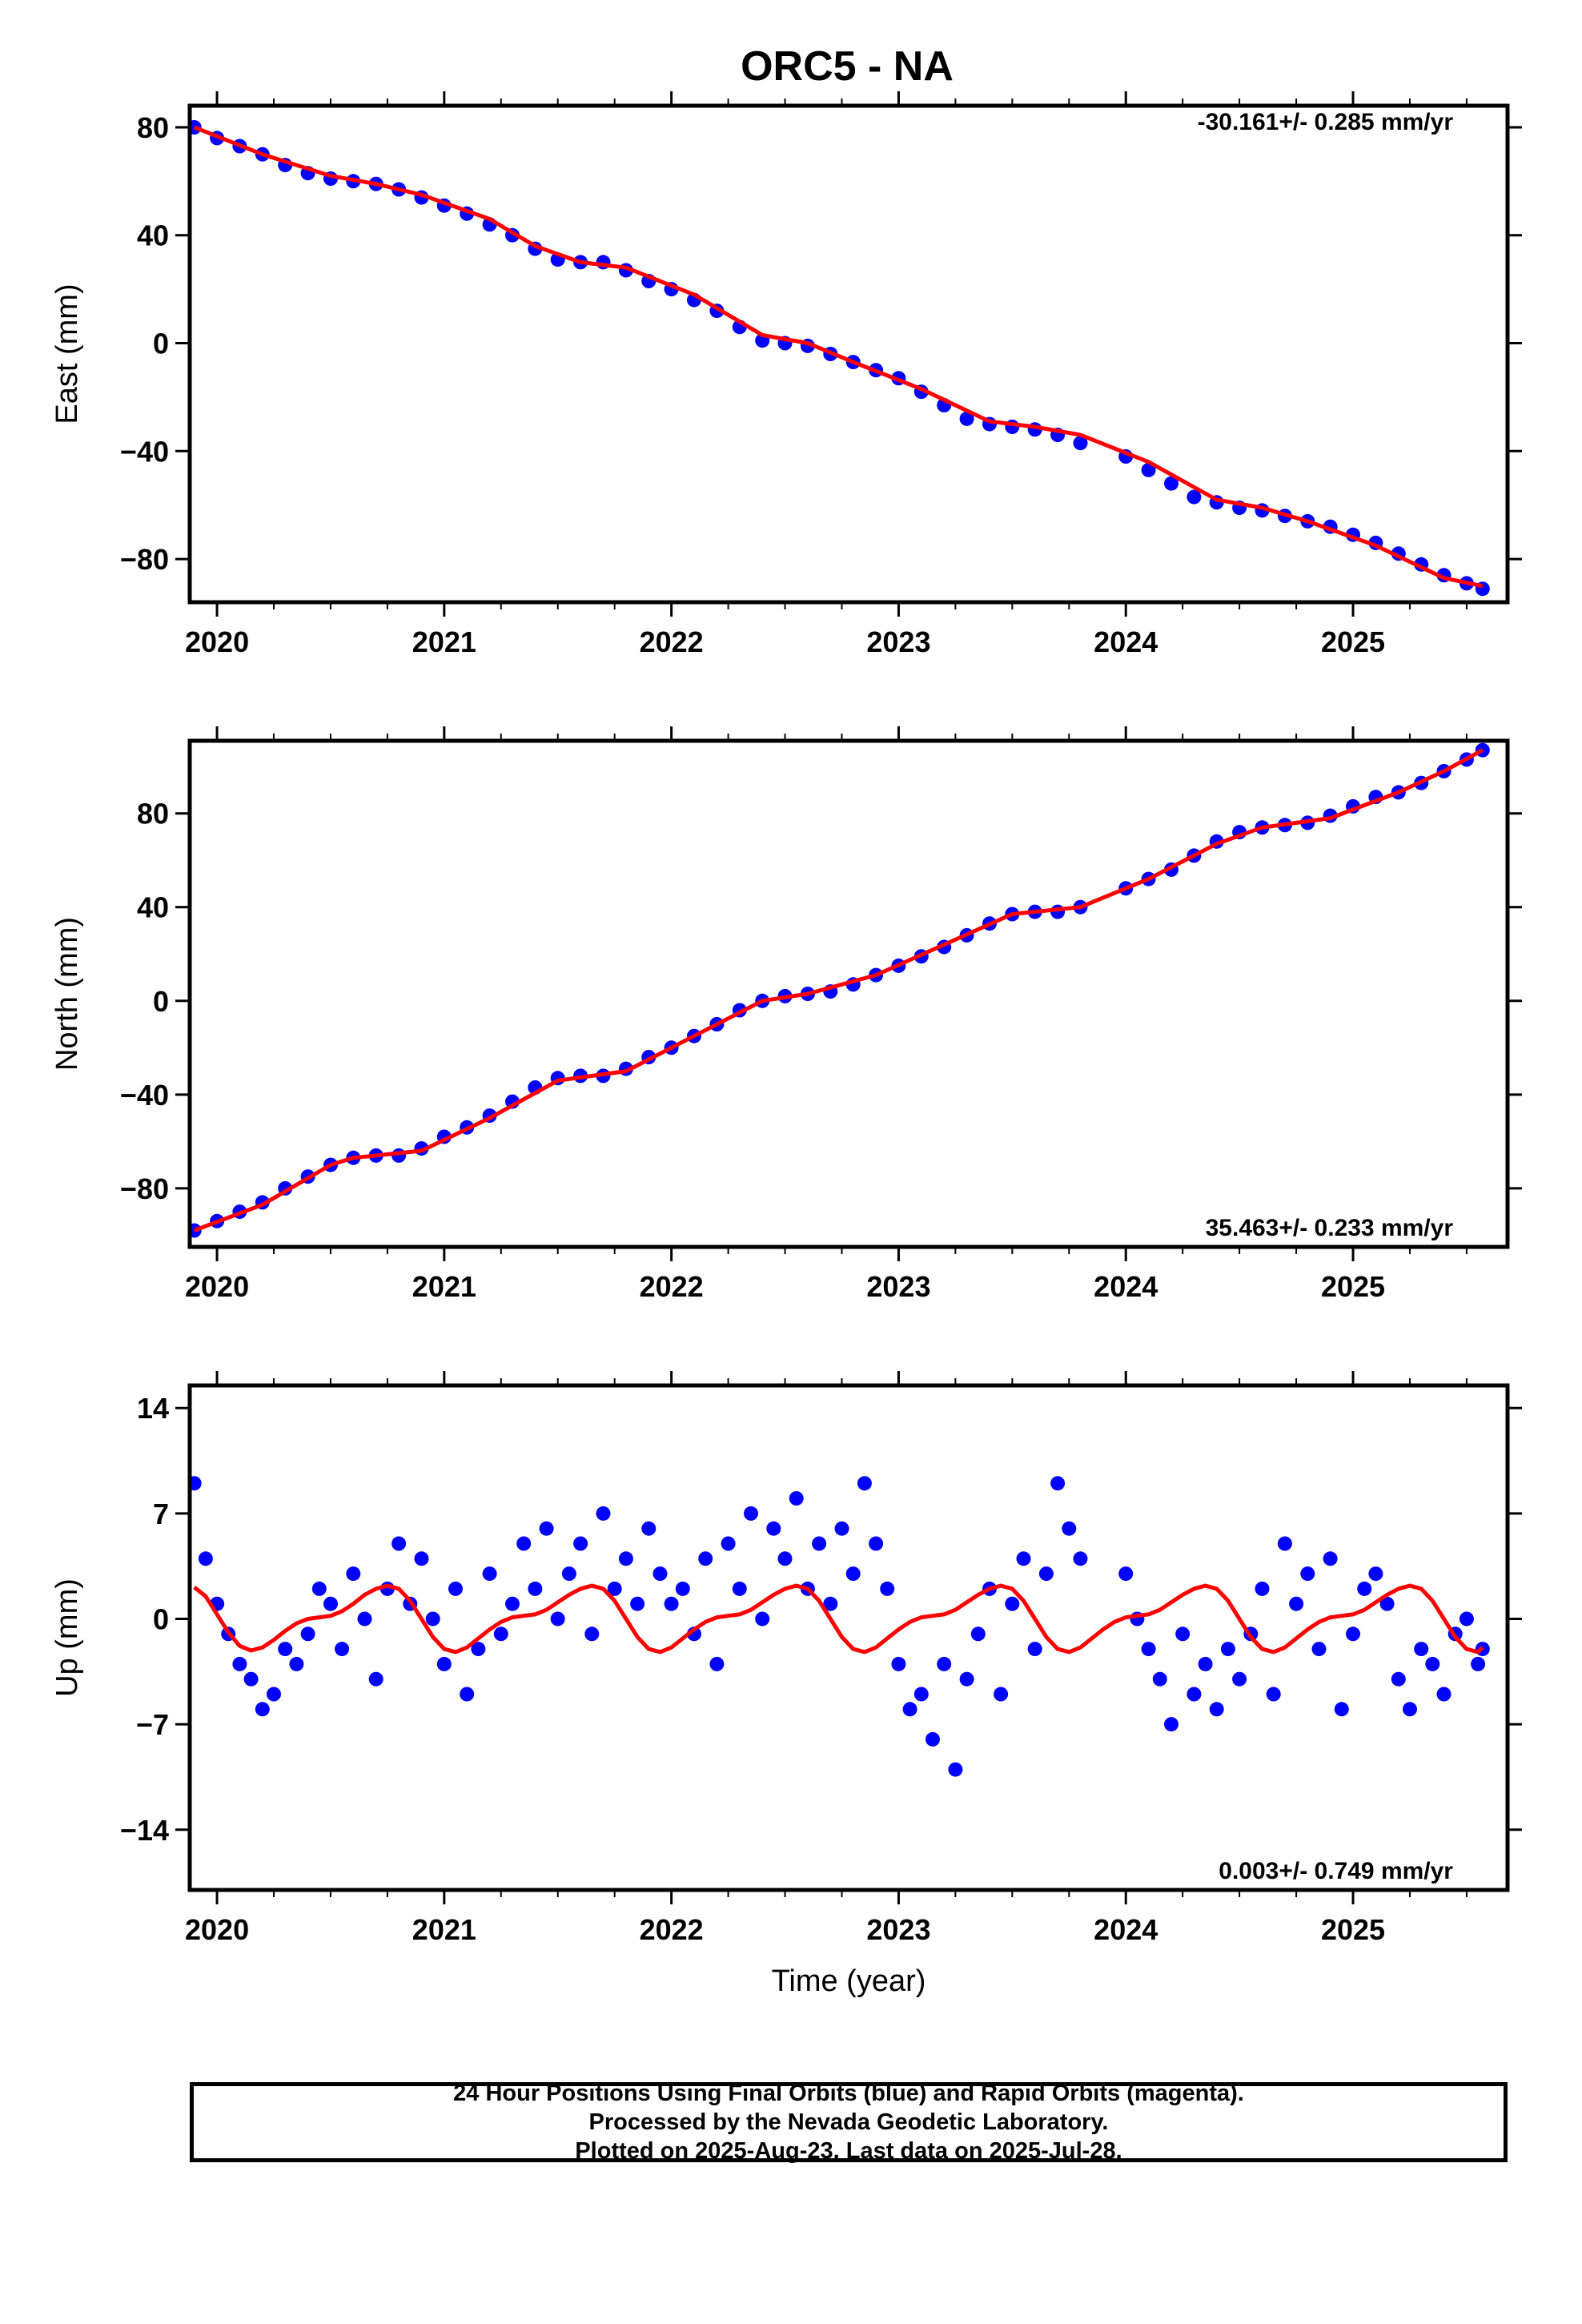 The width and height of the screenshot is (1582, 2324). Describe the element at coordinates (153, 814) in the screenshot. I see `y-tick-label: 80` at that location.